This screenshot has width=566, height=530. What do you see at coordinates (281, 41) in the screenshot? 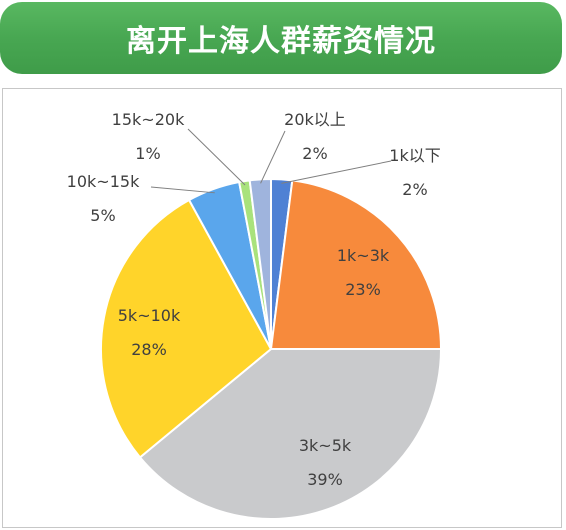
I see `chart-title: 离开上海人群薪资情况` at bounding box center [281, 41].